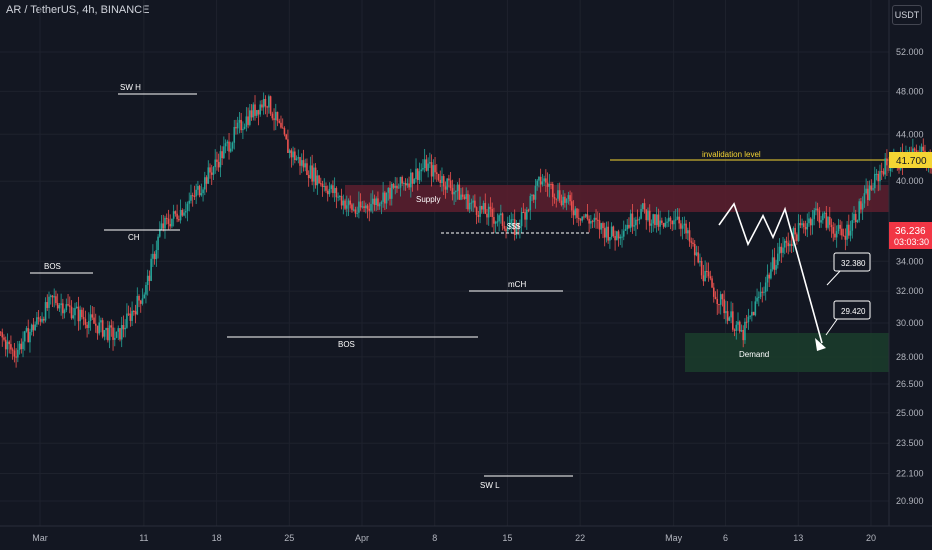 The image size is (932, 550). I want to click on invalidation-label: invalidation level, so click(731, 154).